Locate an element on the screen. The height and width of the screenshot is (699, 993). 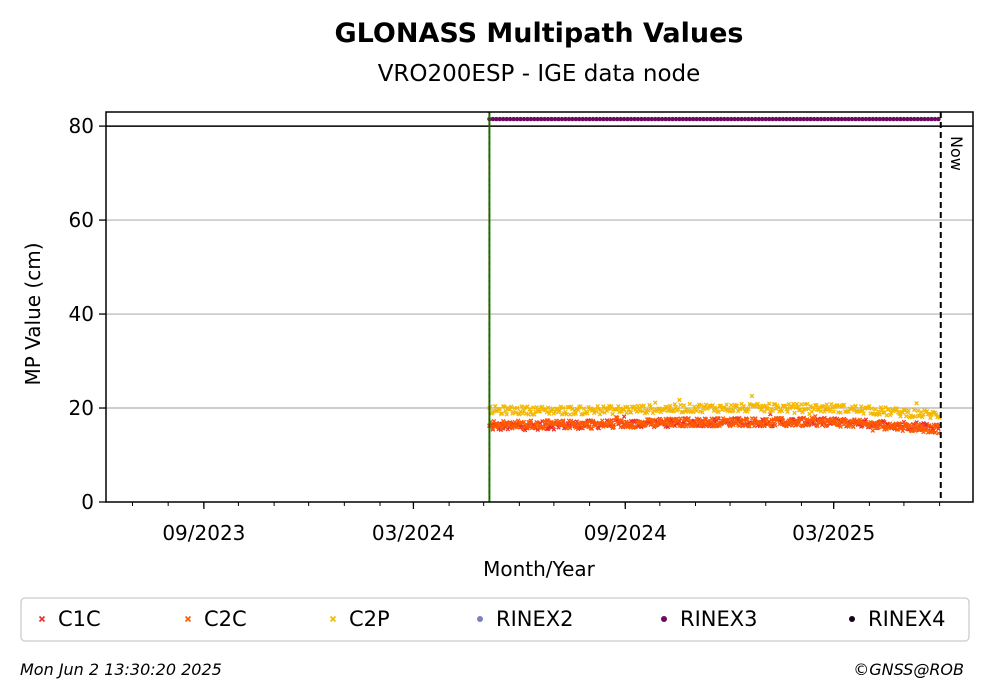
x-axis-label: Month/Year is located at coordinates (539, 569).